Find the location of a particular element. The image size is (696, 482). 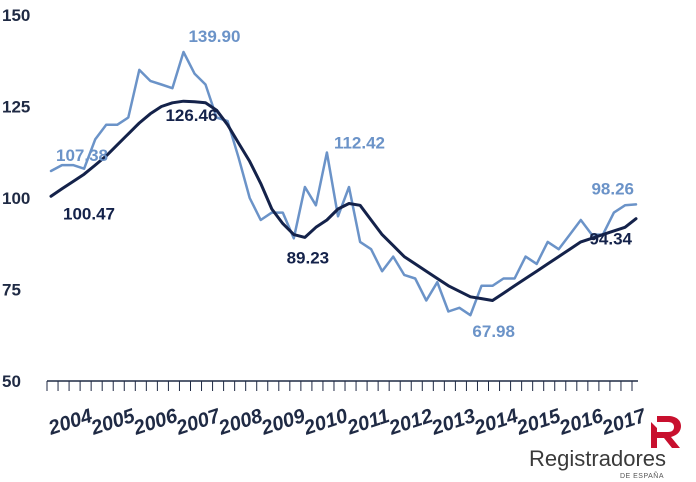

x-tick-label: 2006 is located at coordinates (155, 422).